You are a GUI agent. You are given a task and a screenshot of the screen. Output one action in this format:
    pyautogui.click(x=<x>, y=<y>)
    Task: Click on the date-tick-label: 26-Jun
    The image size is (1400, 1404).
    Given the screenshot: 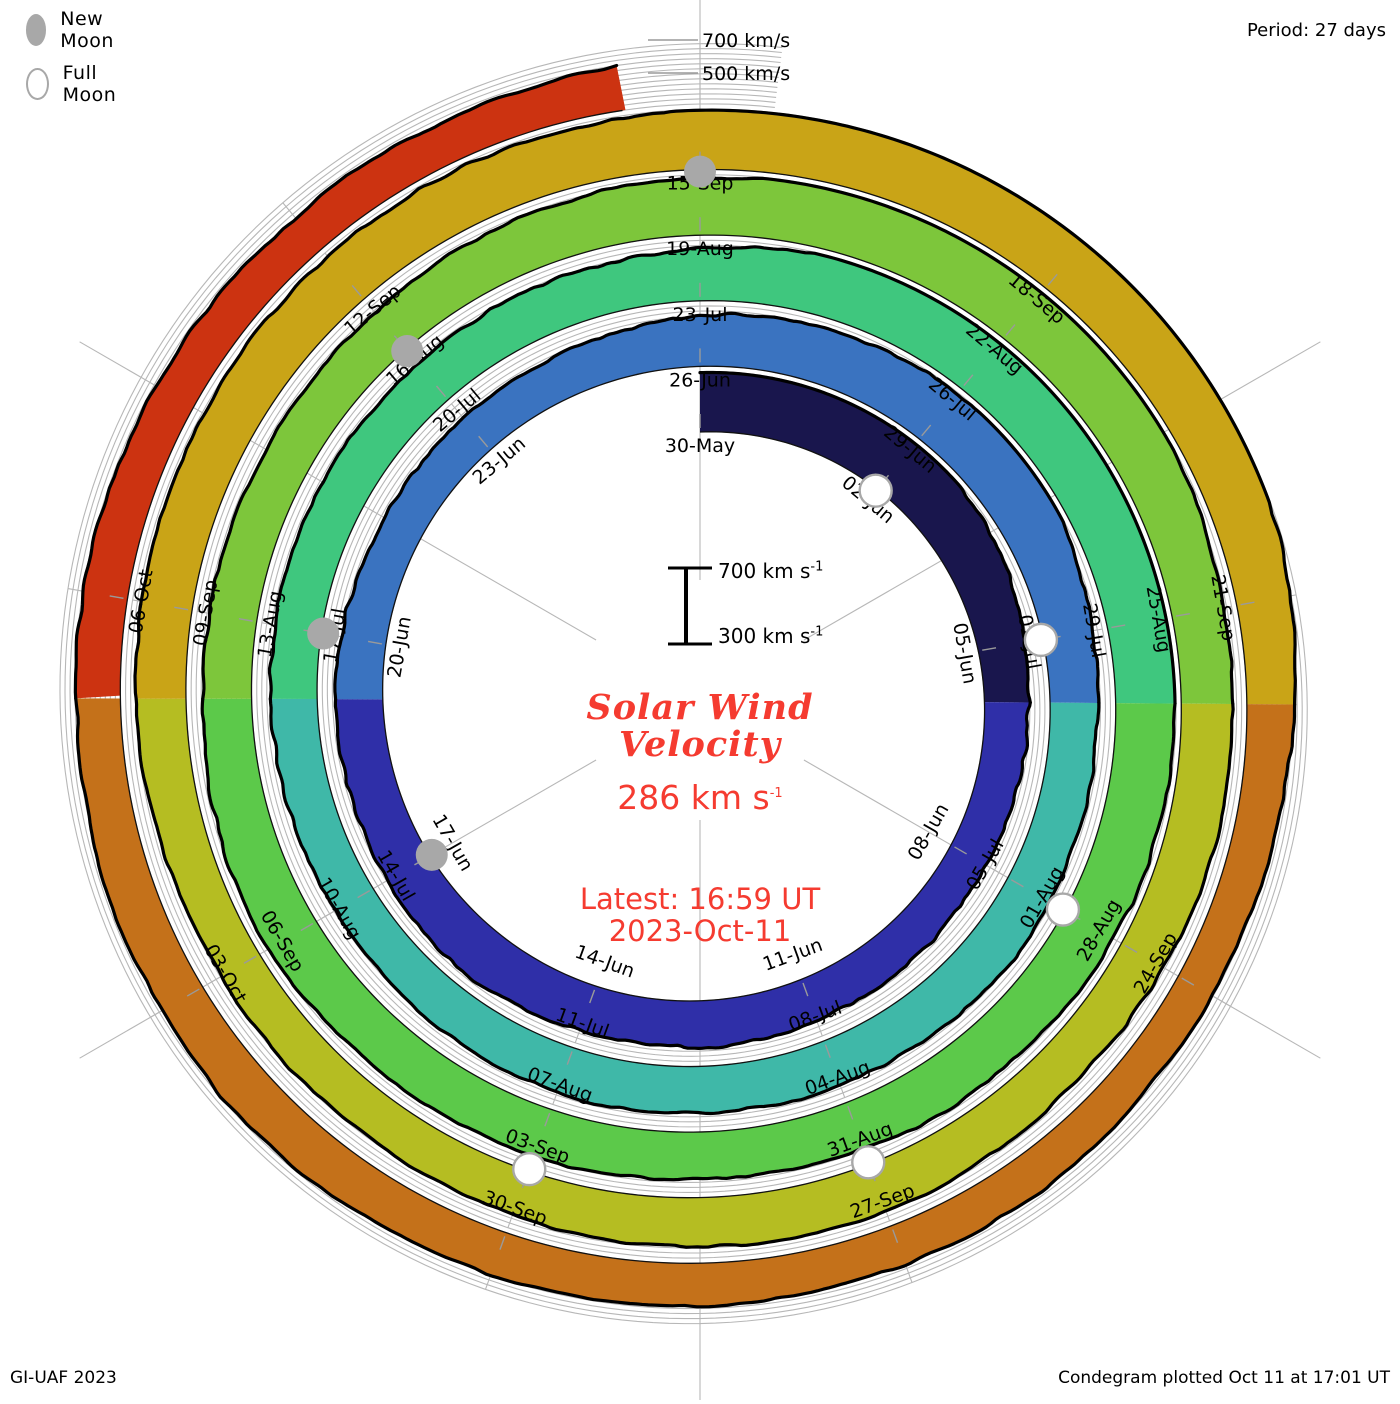 What is the action you would take?
    pyautogui.click(x=700, y=380)
    